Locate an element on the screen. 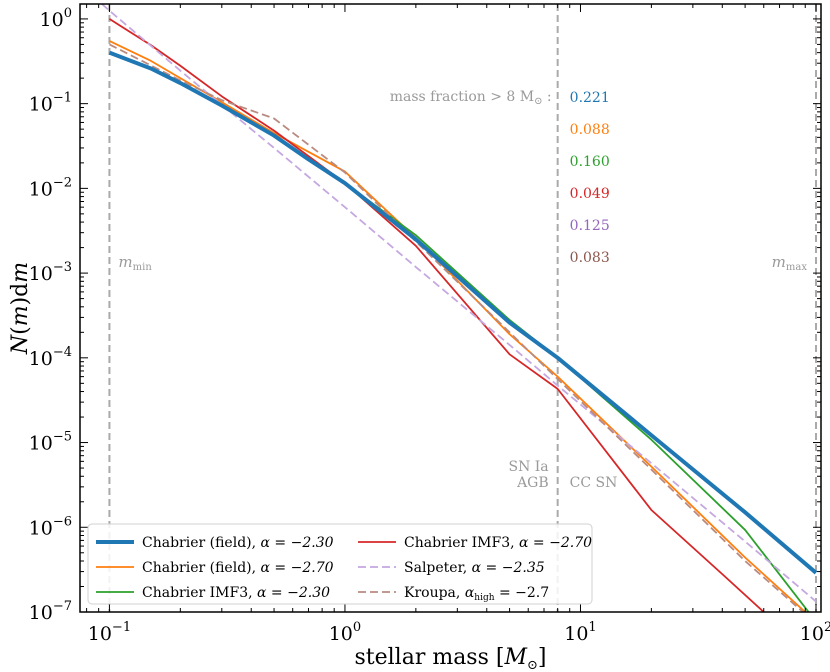 Image resolution: width=830 pixels, height=672 pixels. legend-label: Kroupa, αhigh = −2.7 is located at coordinates (476, 594).